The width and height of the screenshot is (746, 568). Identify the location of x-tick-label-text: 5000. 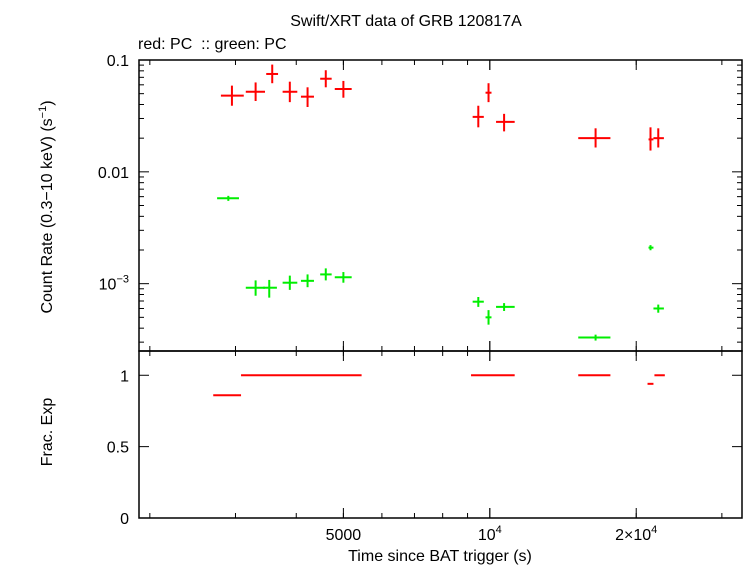
(344, 535).